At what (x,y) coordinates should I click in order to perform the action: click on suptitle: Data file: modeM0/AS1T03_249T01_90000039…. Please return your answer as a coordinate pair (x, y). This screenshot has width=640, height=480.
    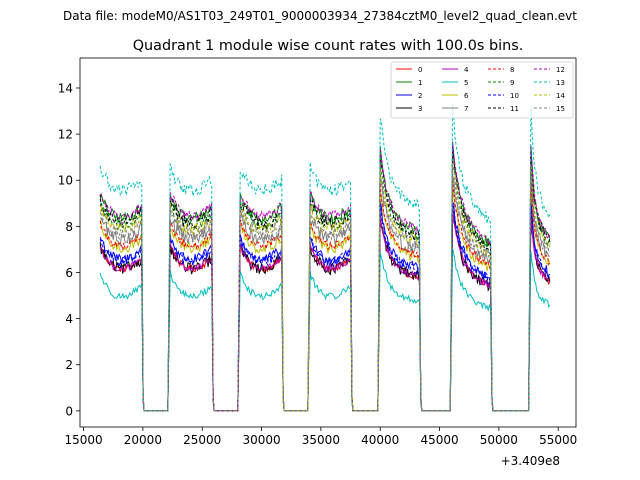
    Looking at the image, I should click on (320, 16).